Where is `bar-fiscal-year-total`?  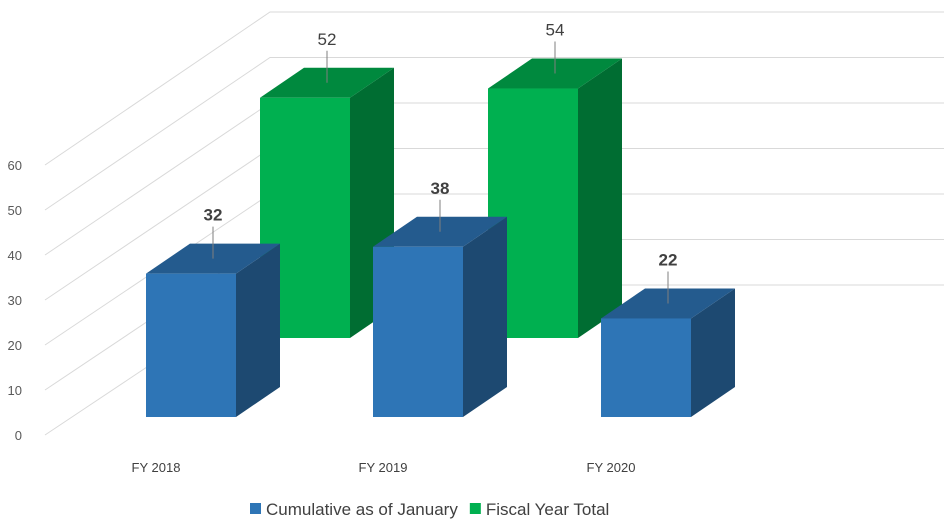
bar-fiscal-year-total is located at coordinates (555, 198).